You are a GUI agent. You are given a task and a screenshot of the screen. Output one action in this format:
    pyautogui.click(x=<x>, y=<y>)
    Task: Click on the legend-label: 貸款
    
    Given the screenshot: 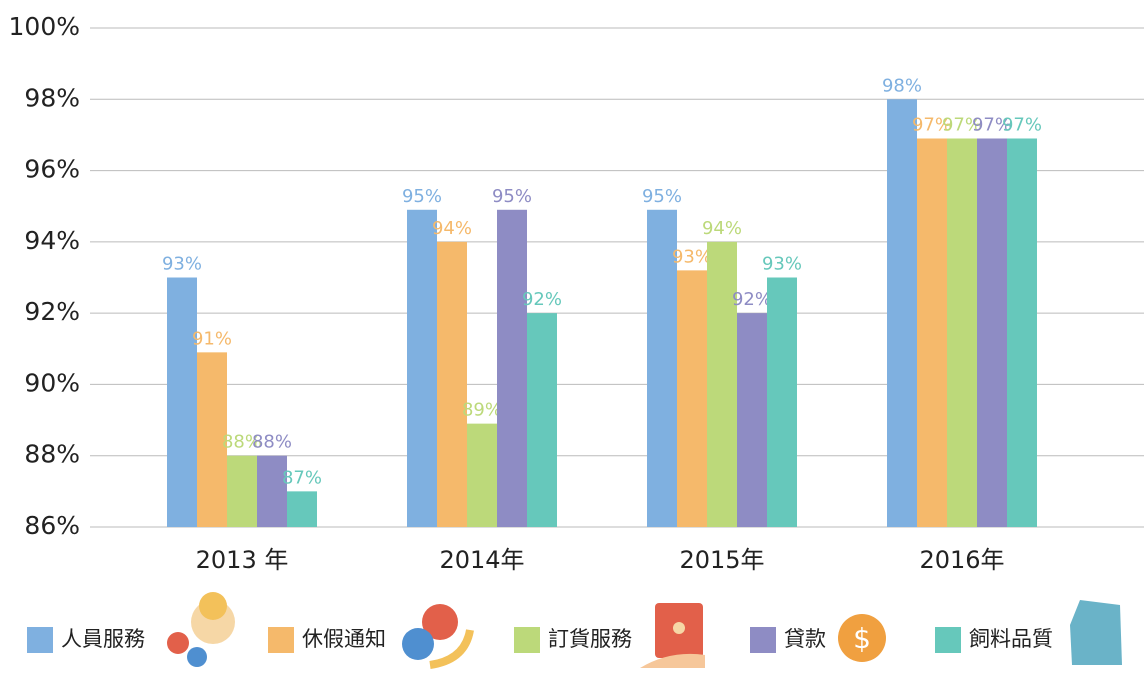 What is the action you would take?
    pyautogui.click(x=805, y=639)
    